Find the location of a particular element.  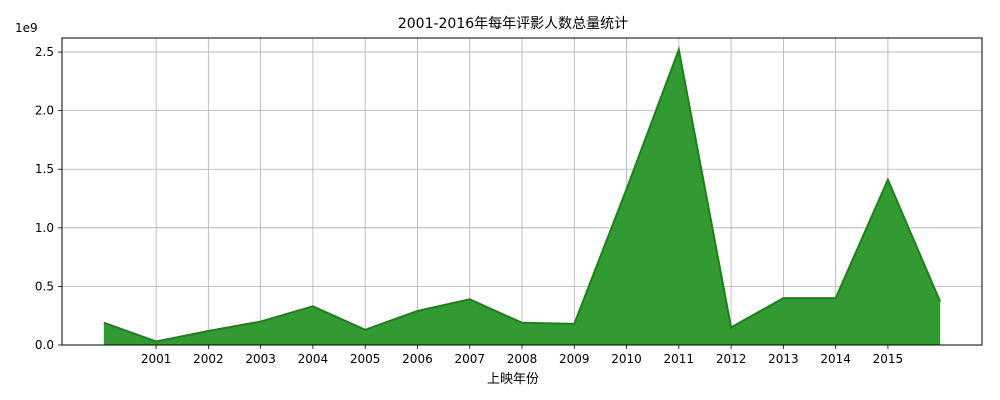

y-offset-label: 1e9 is located at coordinates (26, 28).